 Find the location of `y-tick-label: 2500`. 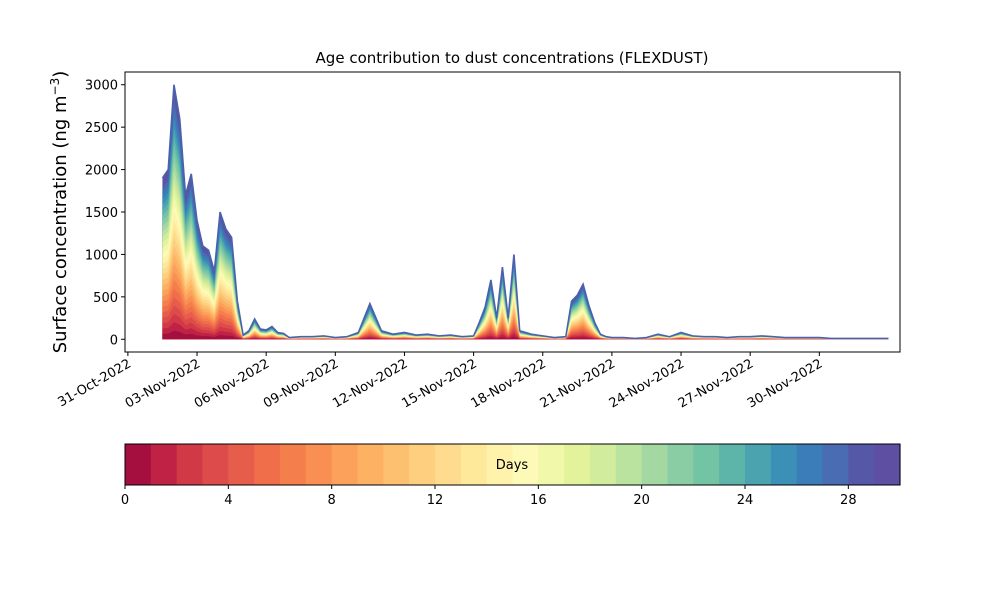

y-tick-label: 2500 is located at coordinates (101, 128).